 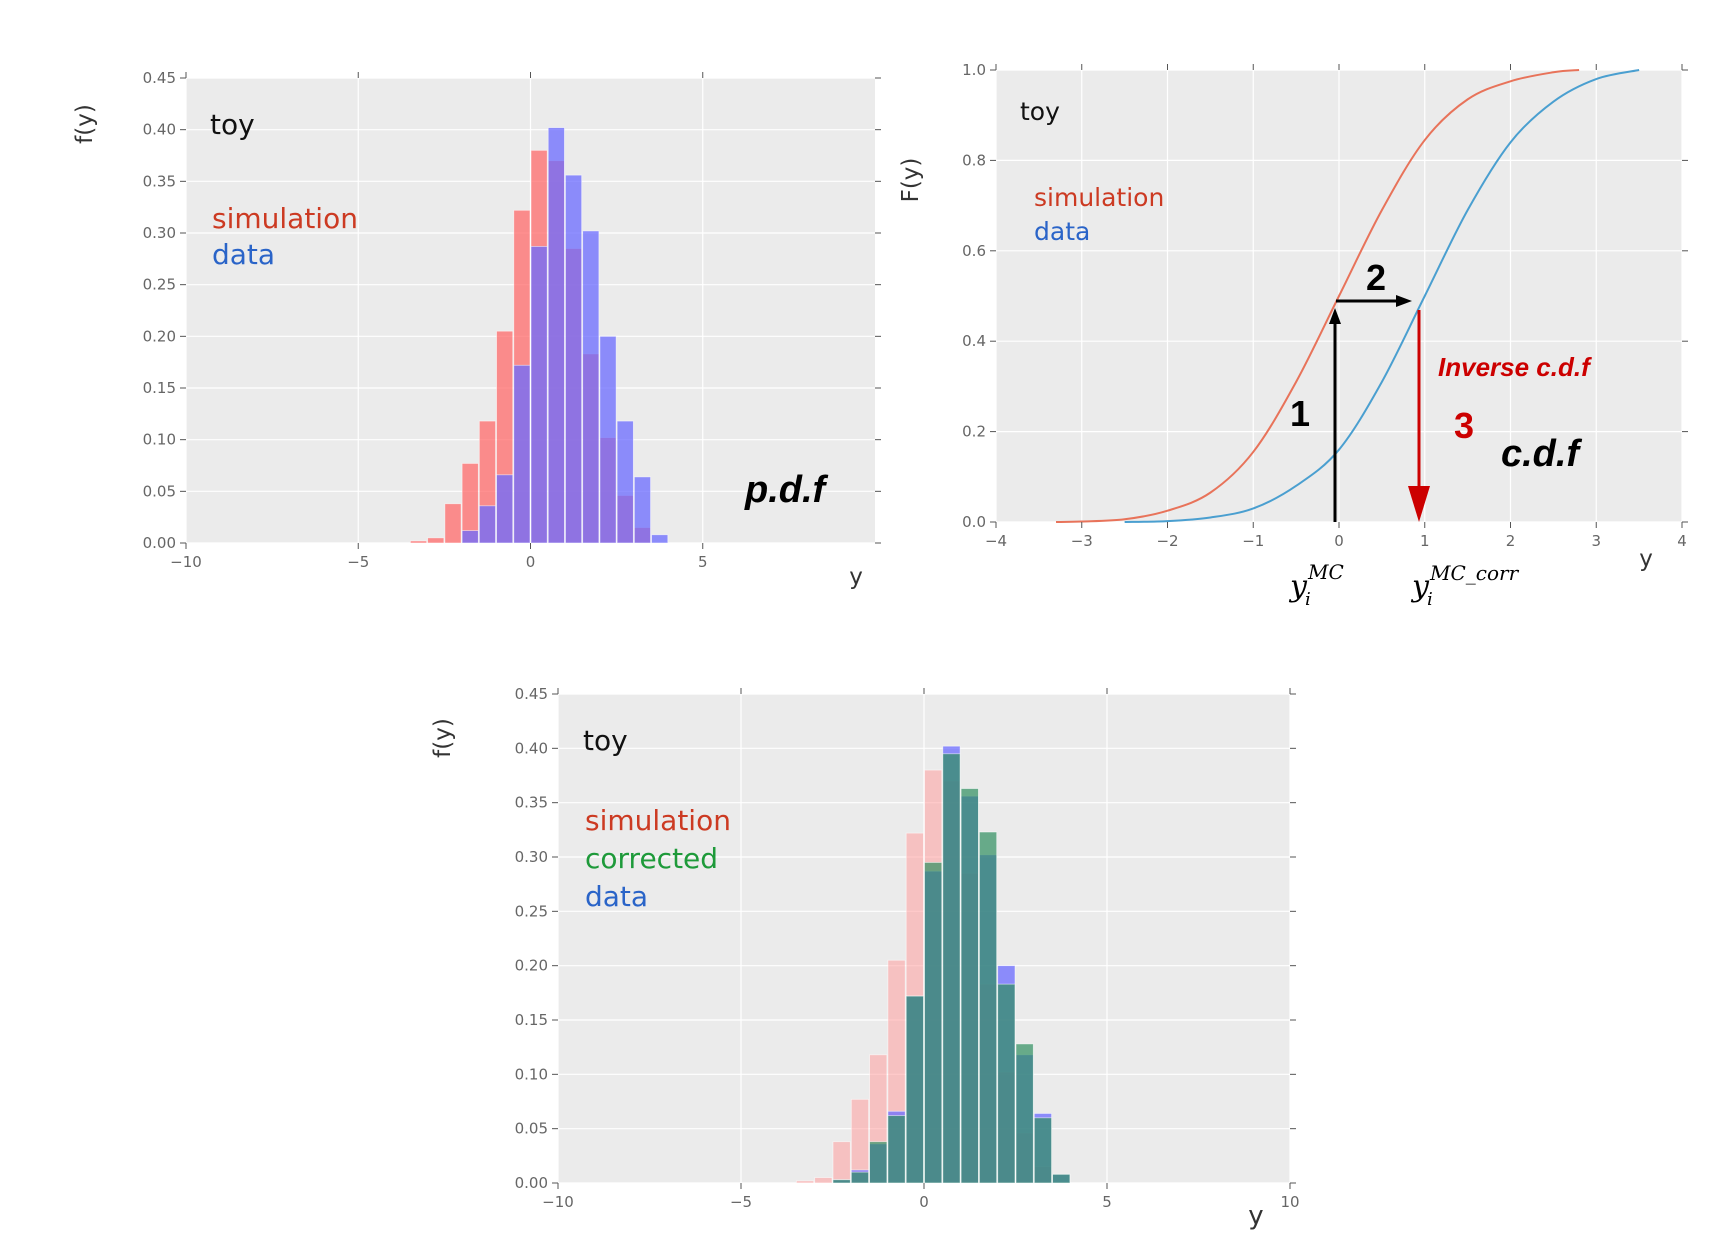 I want to click on cdf-legend-toy: toy, so click(x=1040, y=111).